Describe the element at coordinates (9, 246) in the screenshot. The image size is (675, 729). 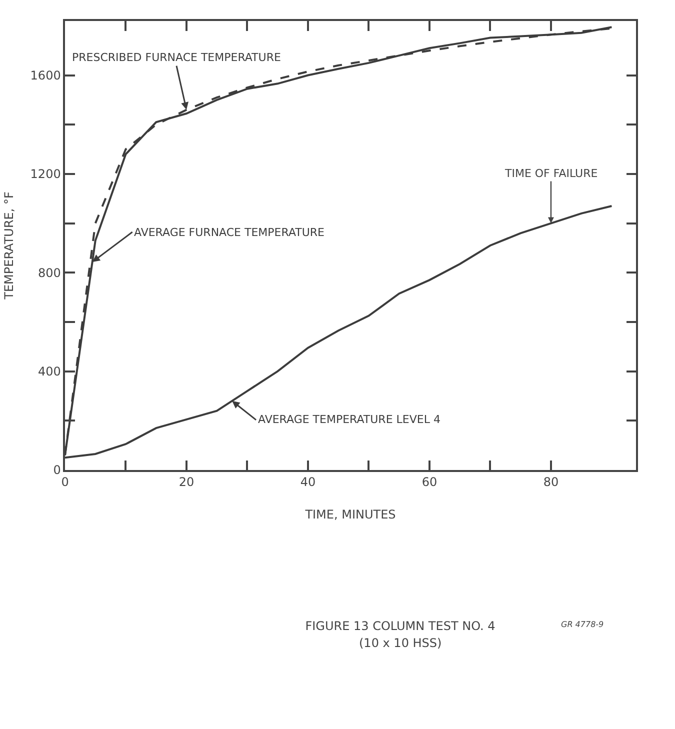
I see `y-axis-title: TEMPERATURE, °F` at that location.